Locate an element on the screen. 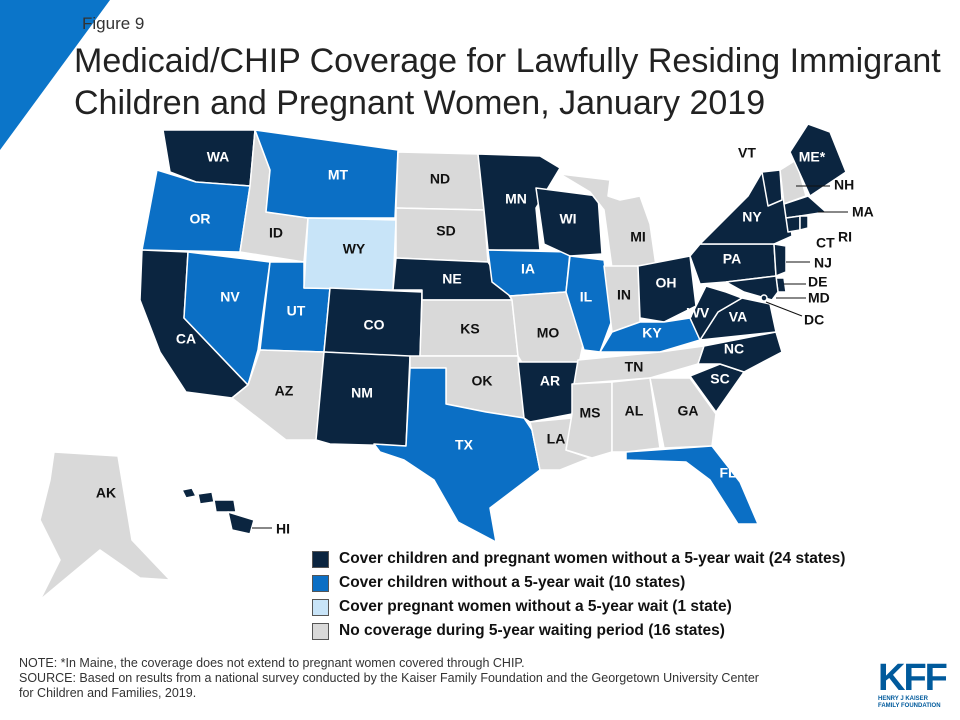 This screenshot has height=720, width=960. state-label-wi: WI is located at coordinates (567, 219).